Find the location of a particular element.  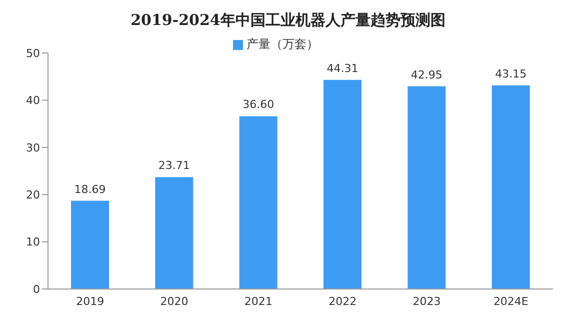

y-tick-label: 50 is located at coordinates (33, 53).